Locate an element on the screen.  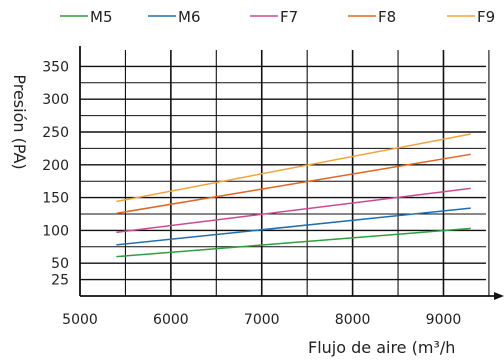
legend: M5 M6 F7 F8 F9 is located at coordinates (277, 17).